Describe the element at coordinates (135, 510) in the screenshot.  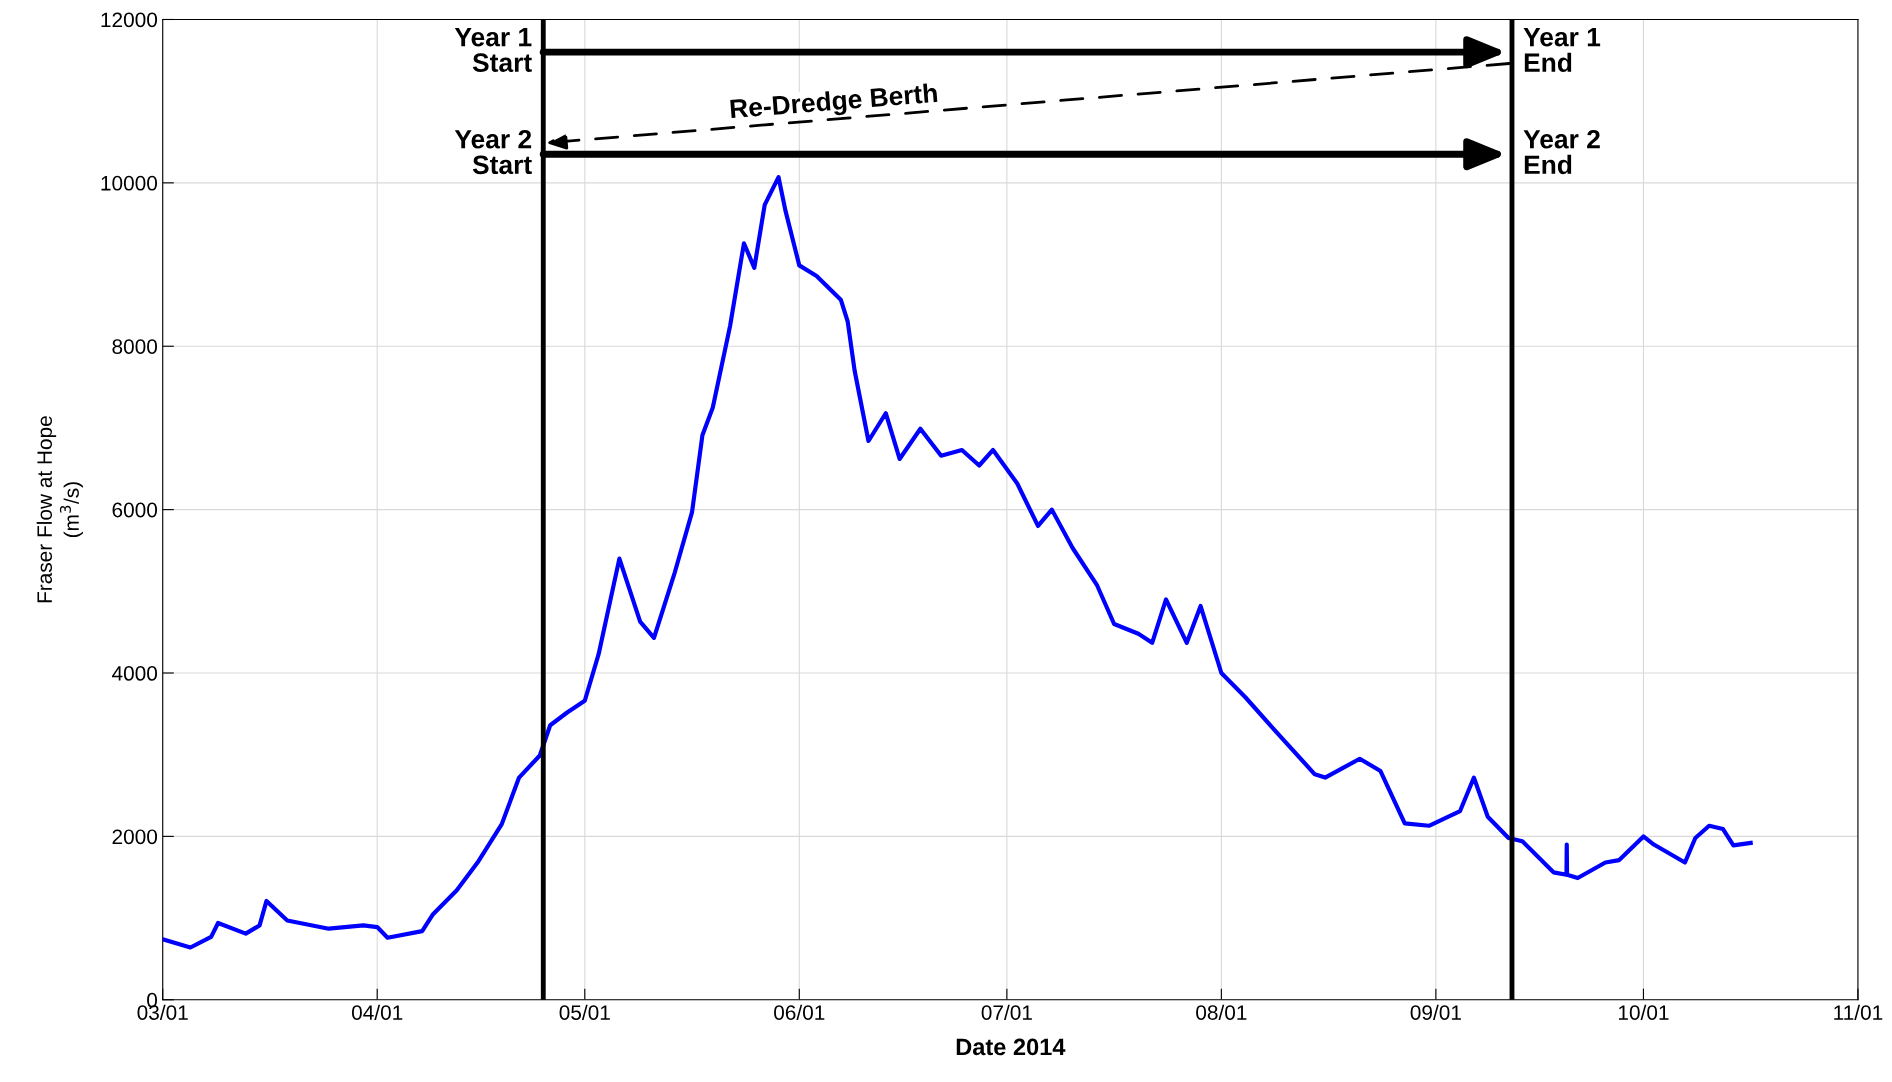
I see `y-tick-label: 6000` at that location.